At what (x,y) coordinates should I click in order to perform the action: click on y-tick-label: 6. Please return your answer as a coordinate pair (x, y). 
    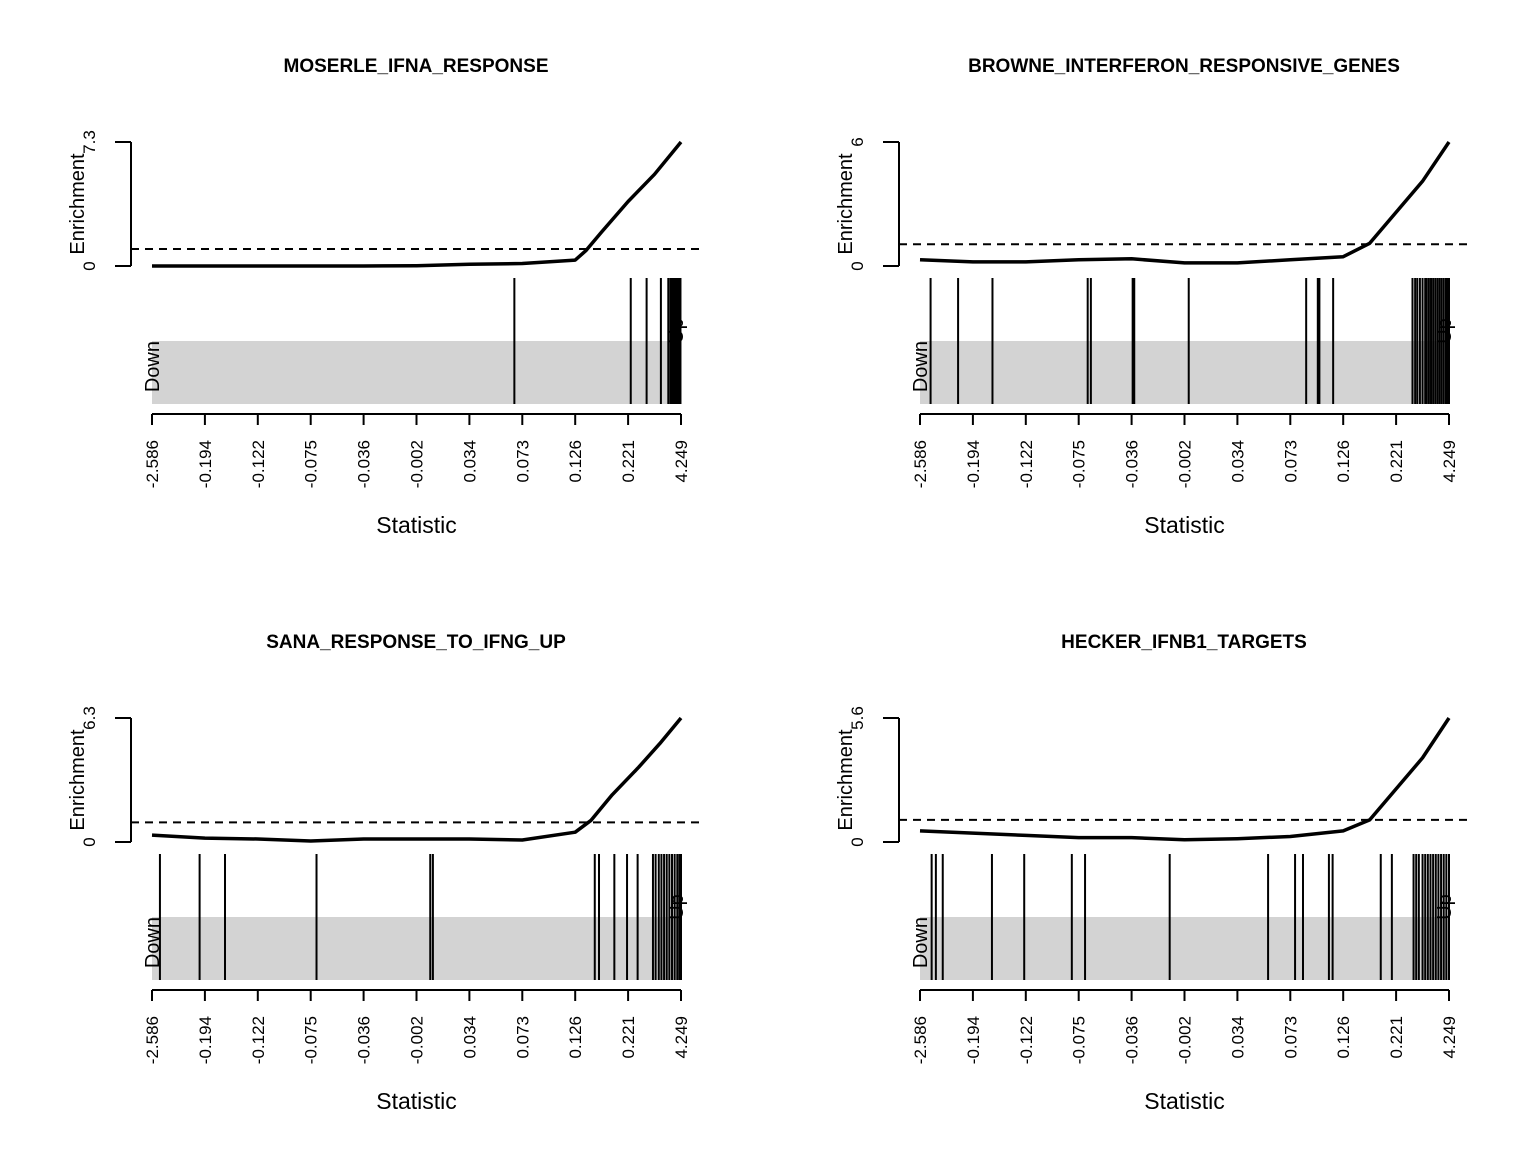
    Looking at the image, I should click on (857, 141).